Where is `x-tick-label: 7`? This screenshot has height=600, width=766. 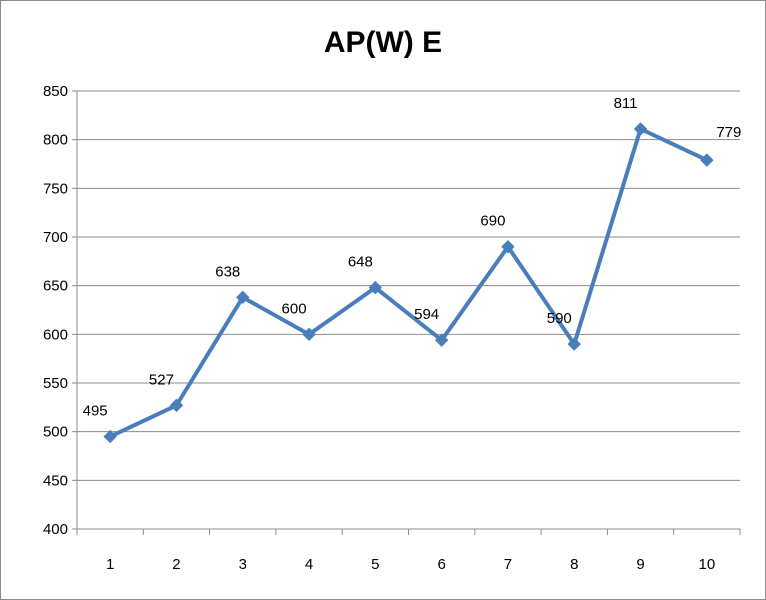 x-tick-label: 7 is located at coordinates (508, 564).